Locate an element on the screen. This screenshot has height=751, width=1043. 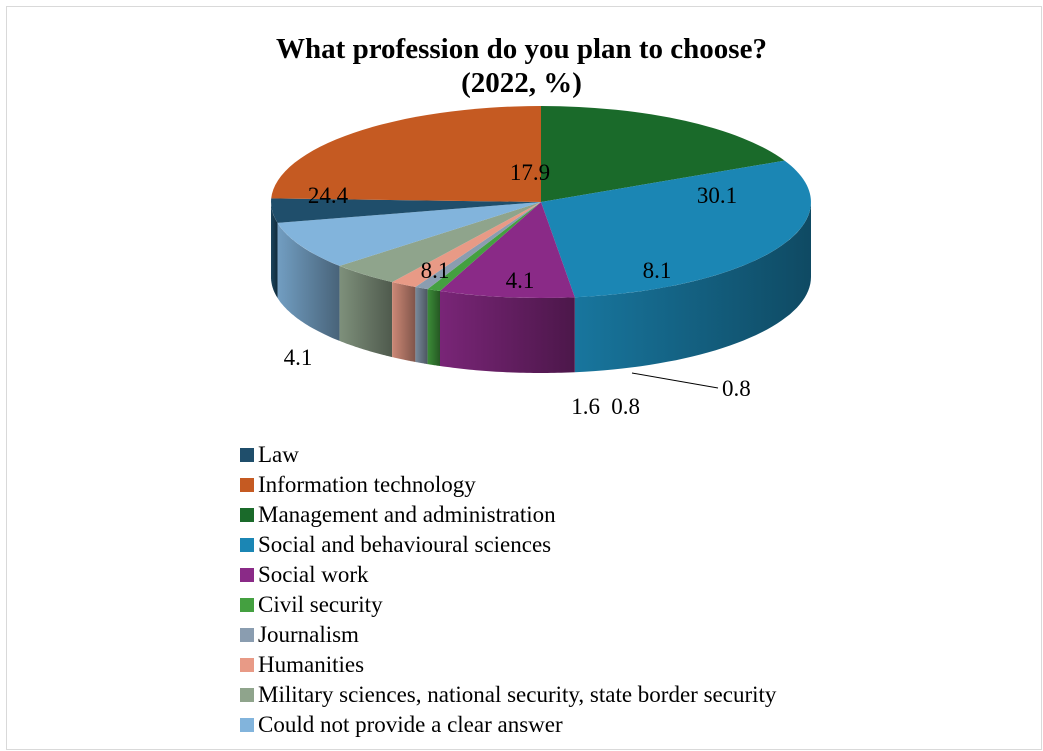
legend-item-could-not-provide-a-clear-answer: Could not provide a clear answer is located at coordinates (508, 725).